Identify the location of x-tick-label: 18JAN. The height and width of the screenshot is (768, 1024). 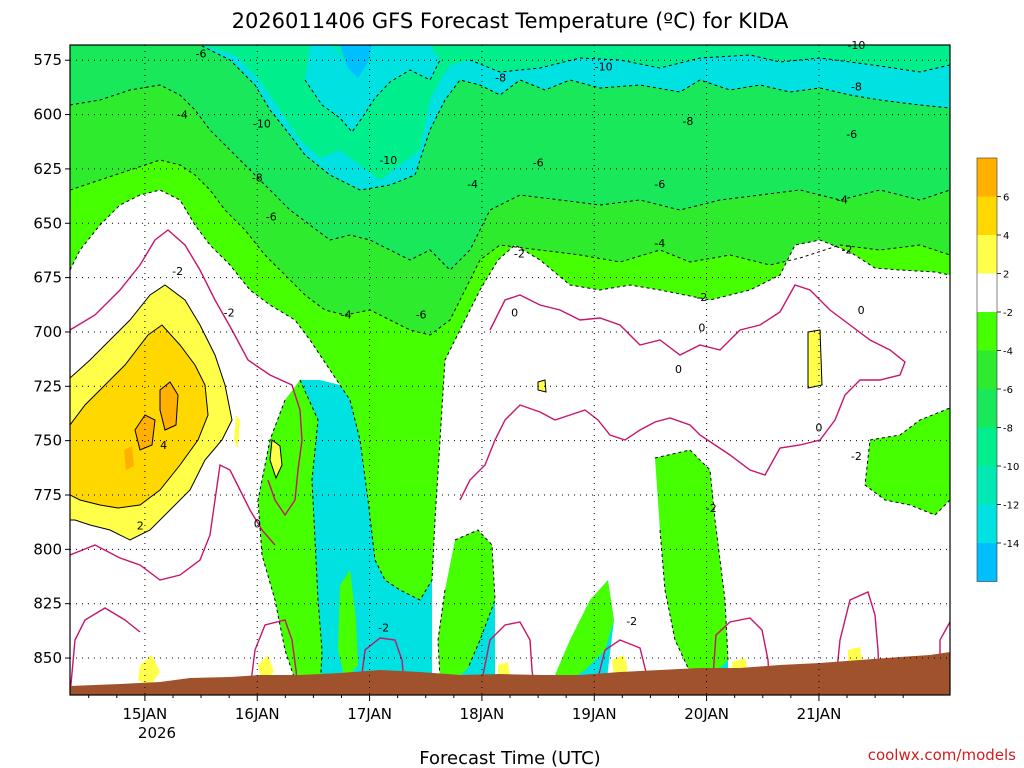
(482, 714).